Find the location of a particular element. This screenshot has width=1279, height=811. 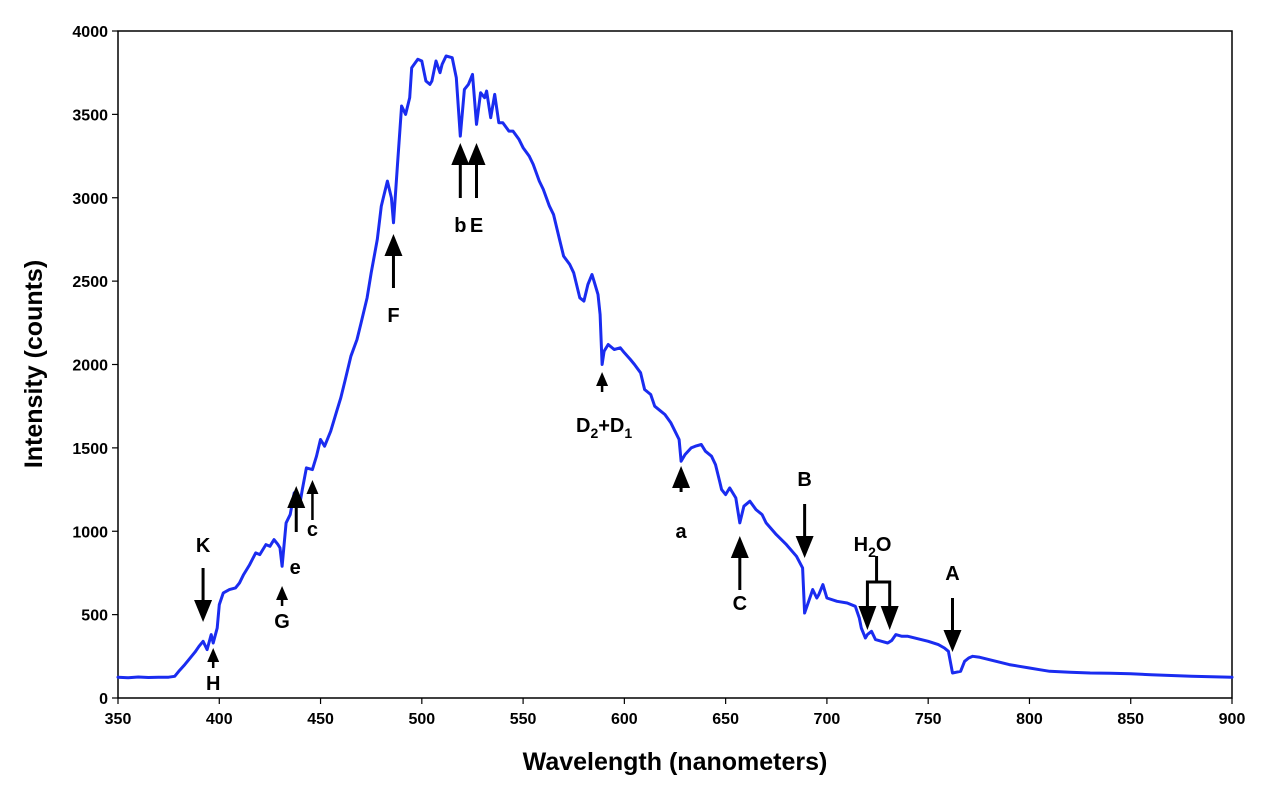

y-tick-label: 3500 is located at coordinates (90, 115).